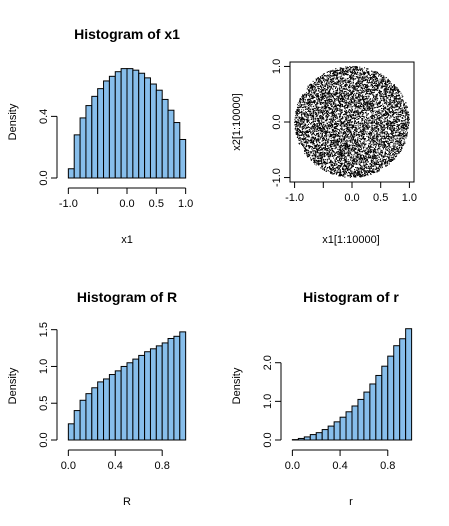 This screenshot has width=449, height=526. I want to click on x-axis-label: x1, so click(127, 240).